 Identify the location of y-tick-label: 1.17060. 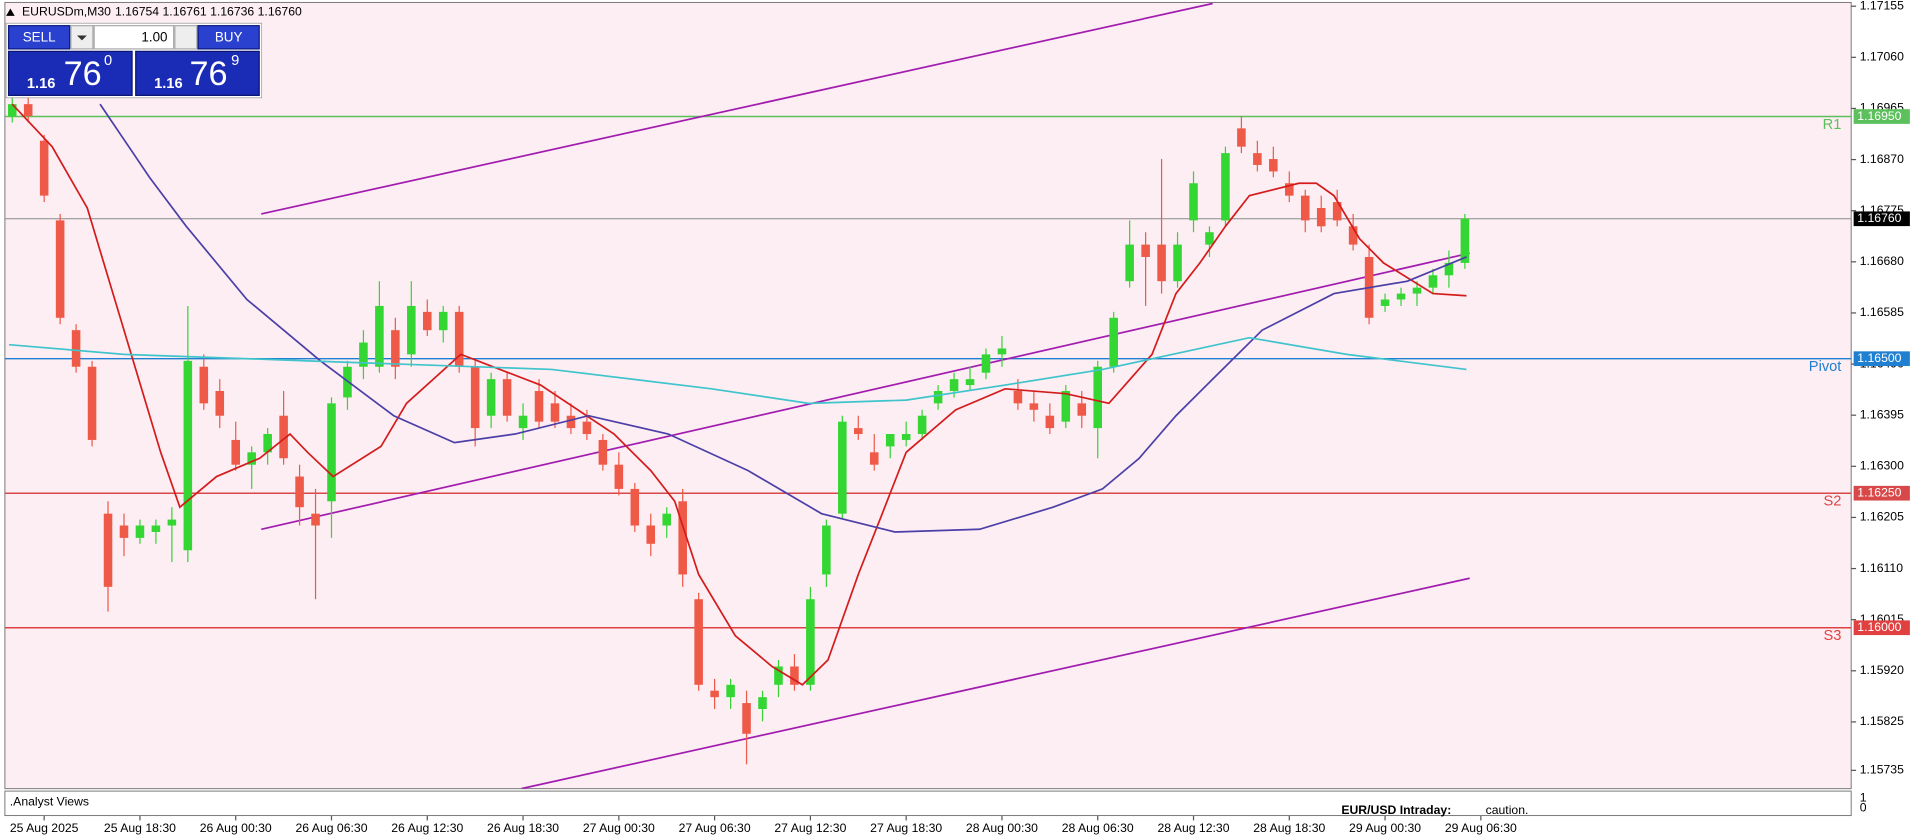
(1882, 57).